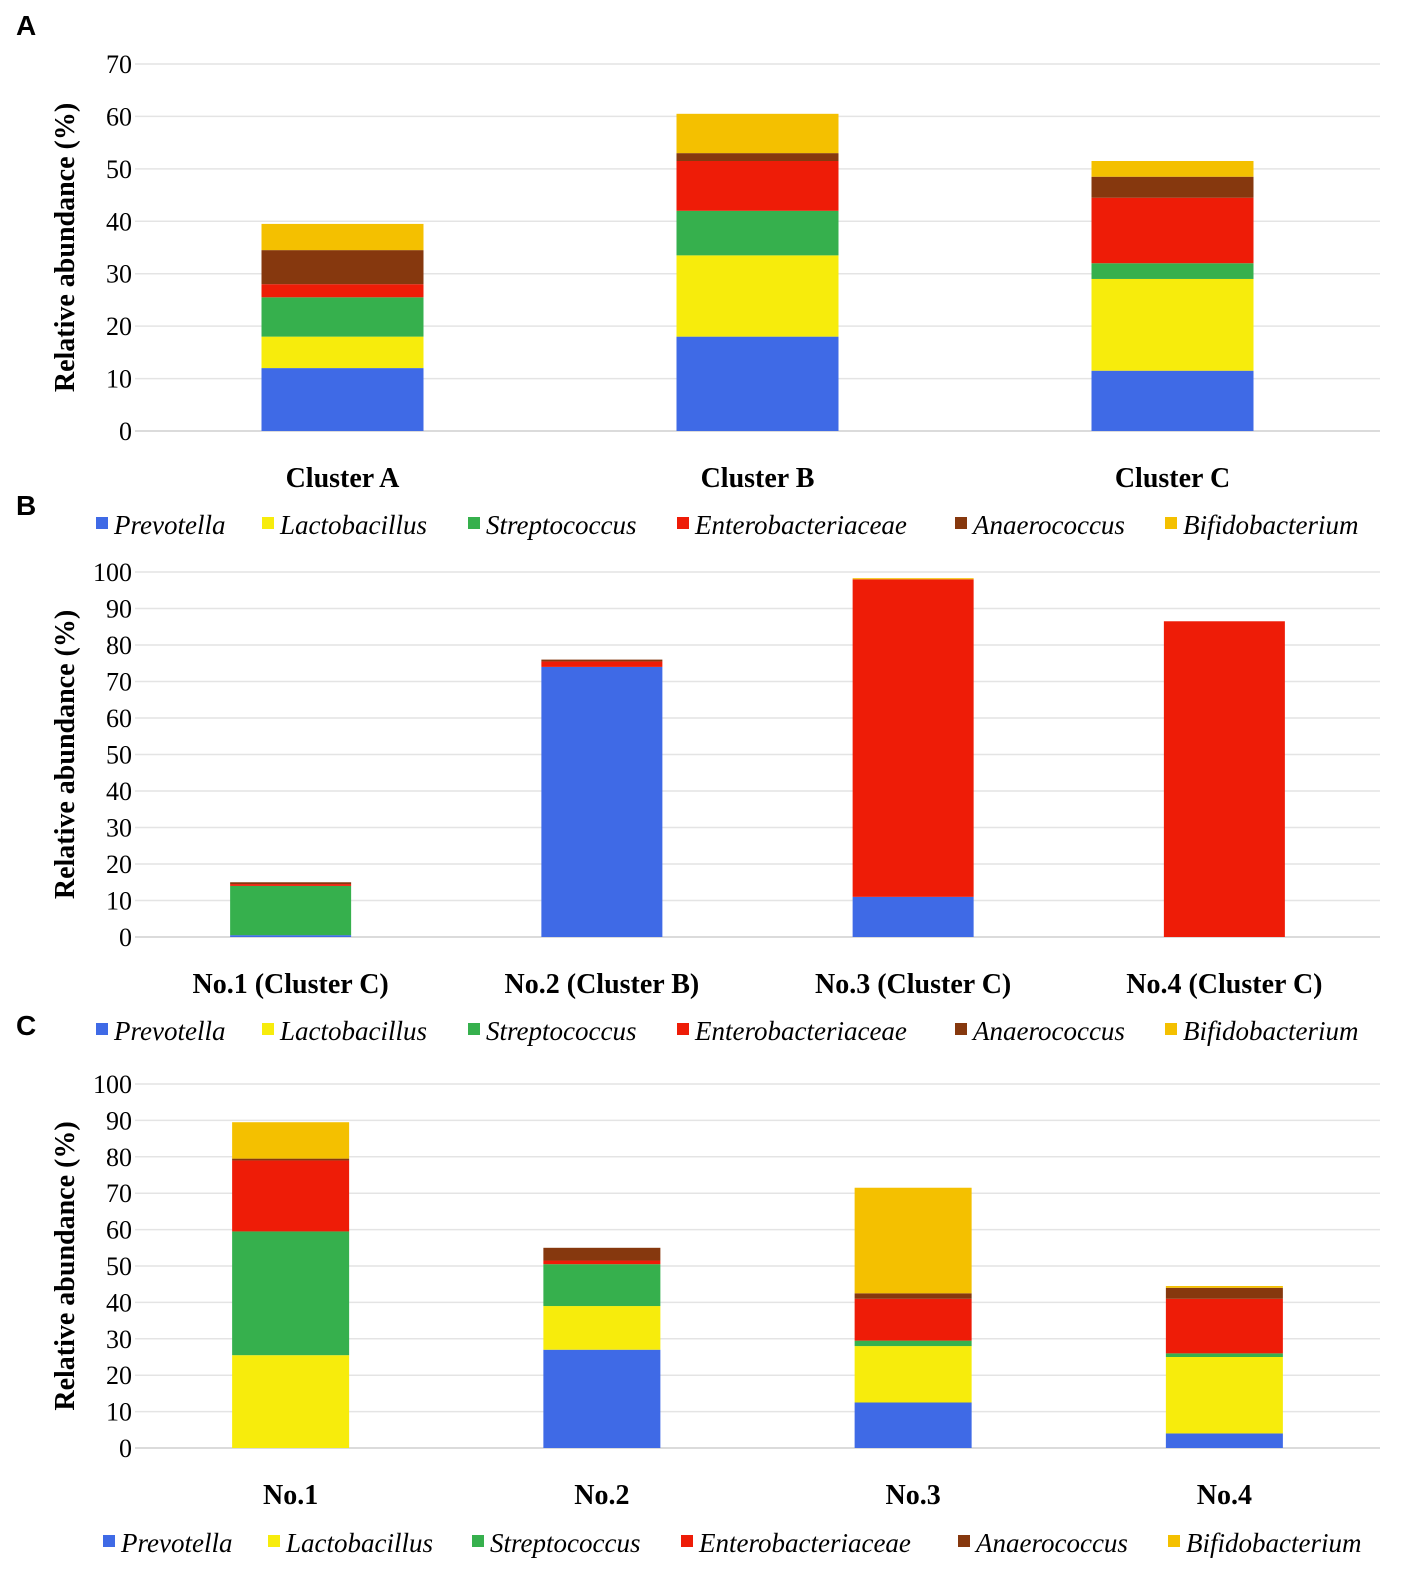  I want to click on x-category-label: Cluster B, so click(758, 478).